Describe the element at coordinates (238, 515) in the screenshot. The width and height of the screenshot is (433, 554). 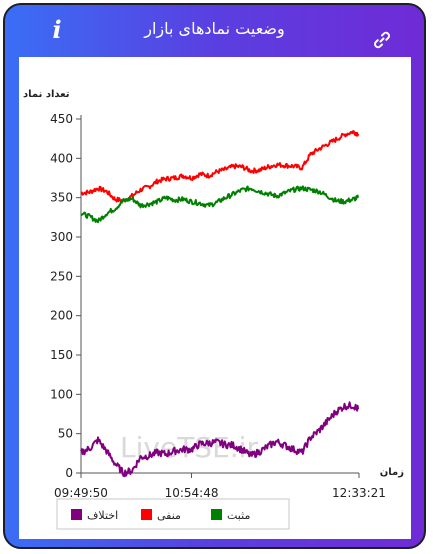
I see `legend-label: مثبت` at that location.